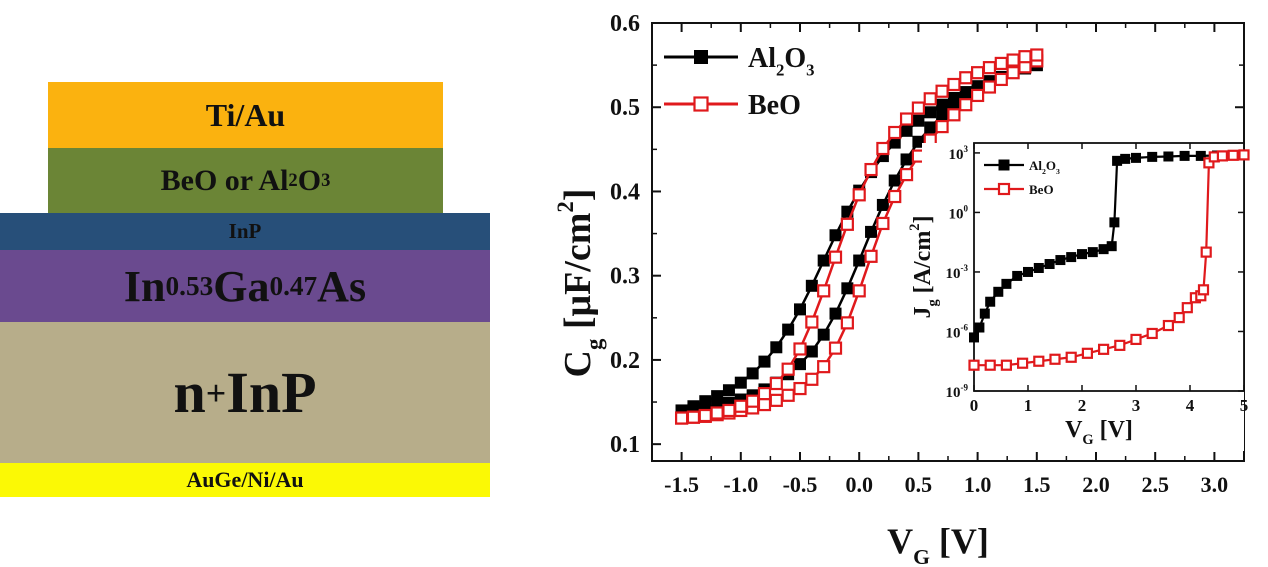  Describe the element at coordinates (1041, 189) in the screenshot. I see `inset-legend-label: BeO` at that location.